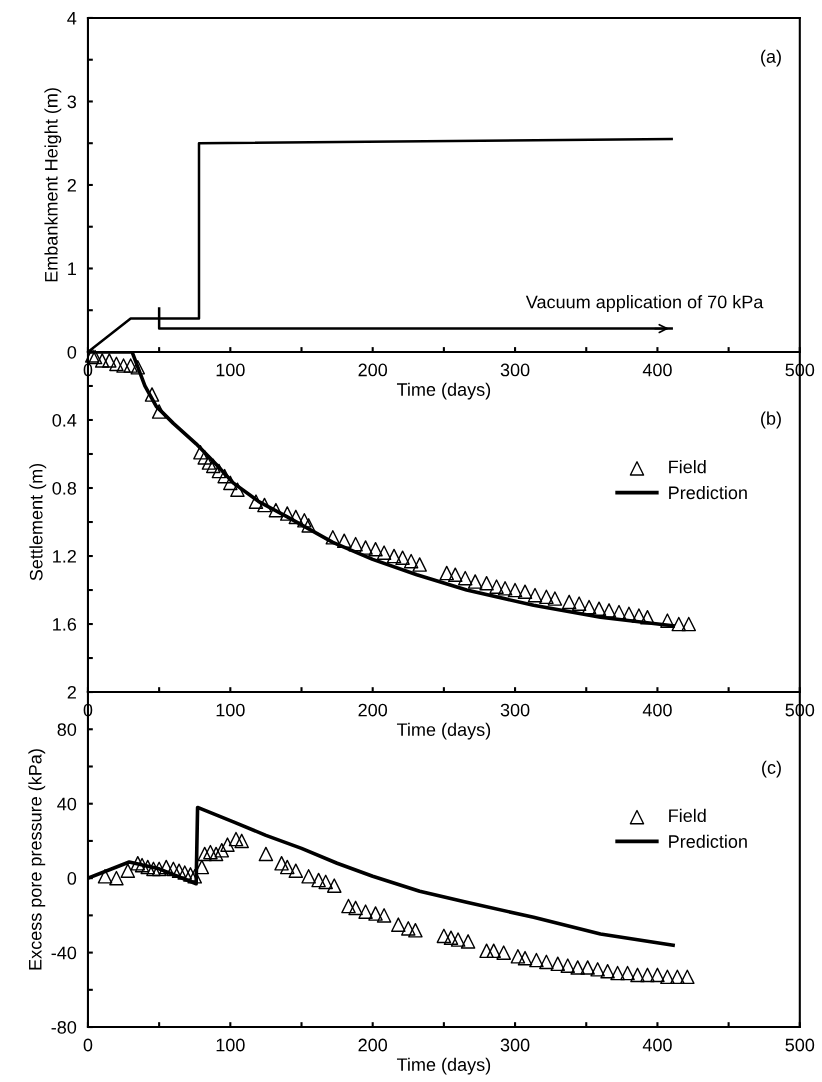 The height and width of the screenshot is (1082, 822). Describe the element at coordinates (771, 769) in the screenshot. I see `annotation: (c)` at that location.